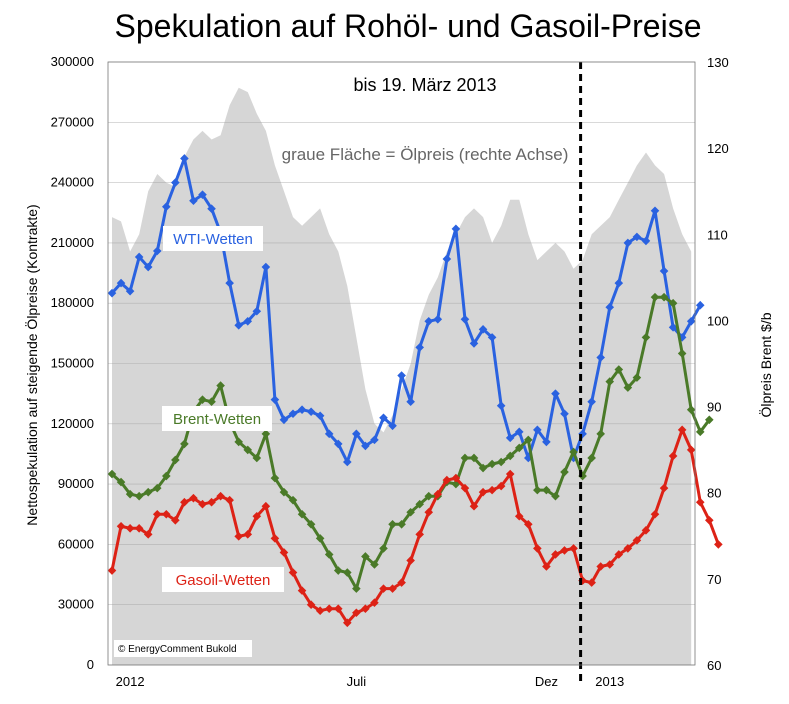  I want to click on y2-tick-label: 60, so click(714, 665).